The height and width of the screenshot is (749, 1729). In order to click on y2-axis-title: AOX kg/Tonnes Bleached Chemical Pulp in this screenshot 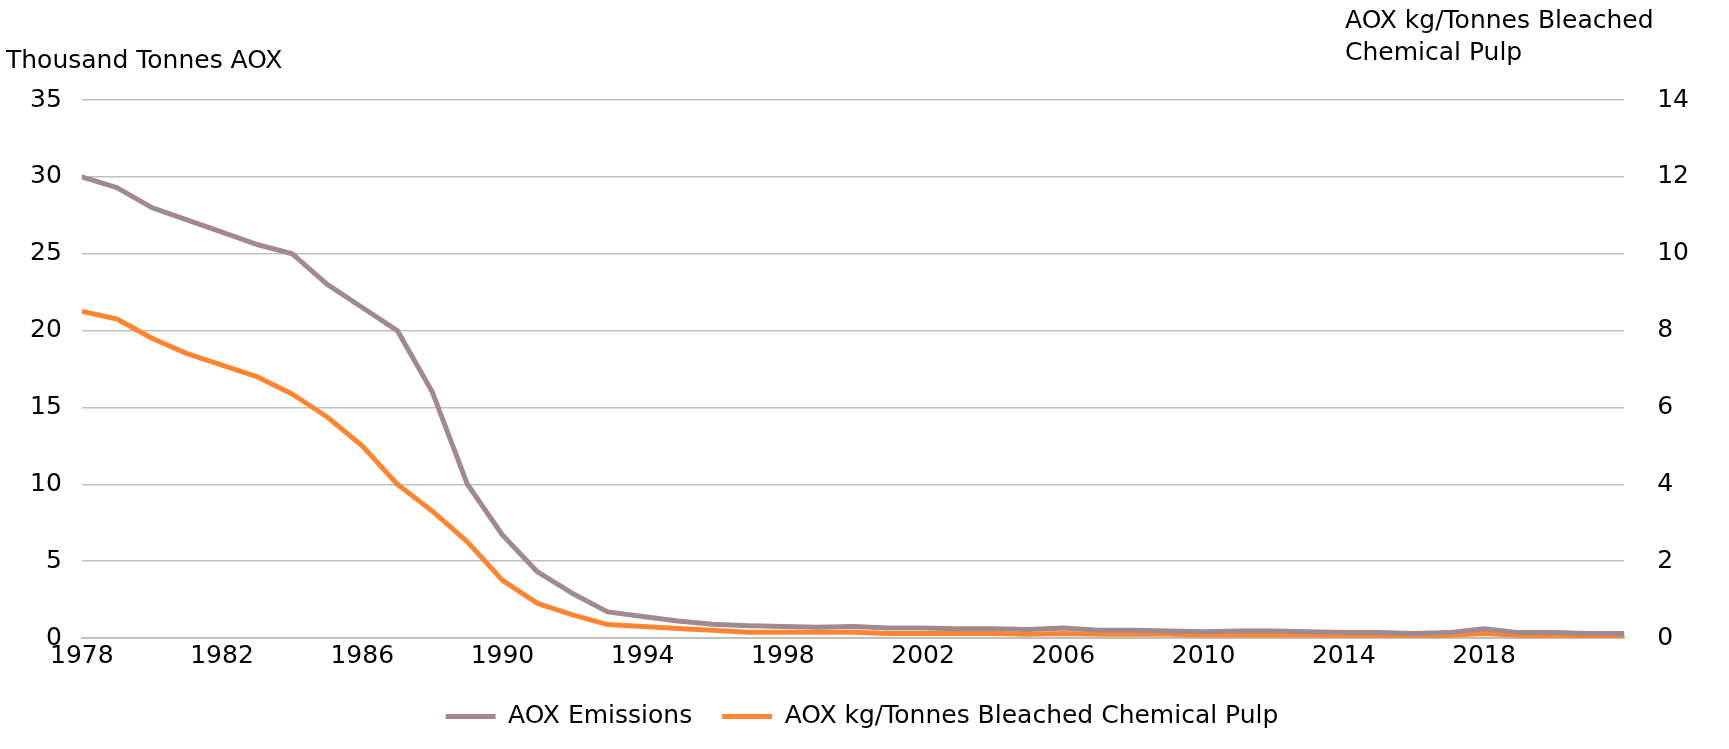, I will do `click(1500, 36)`.